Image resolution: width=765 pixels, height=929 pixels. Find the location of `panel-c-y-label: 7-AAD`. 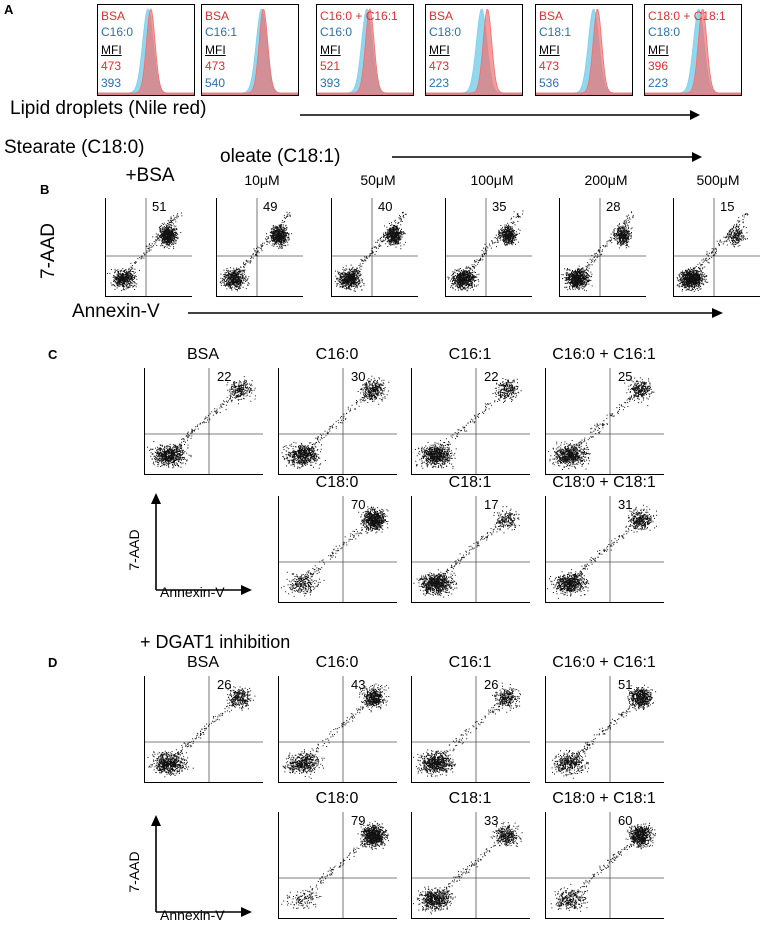

panel-c-y-label: 7-AAD is located at coordinates (134, 550).